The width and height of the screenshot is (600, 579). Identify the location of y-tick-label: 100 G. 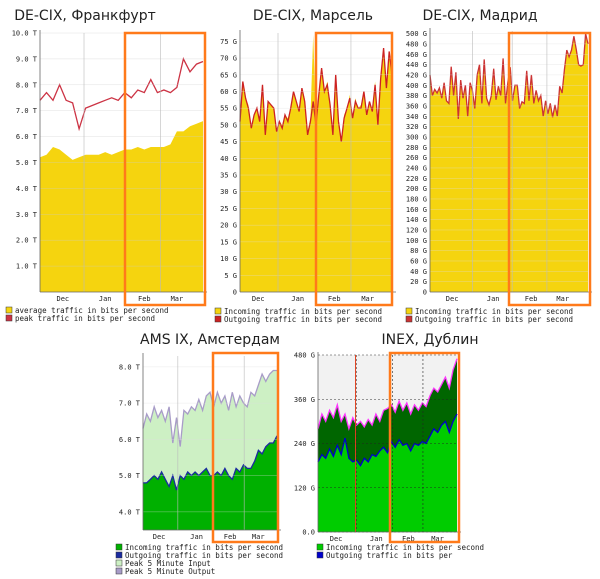
(416, 241).